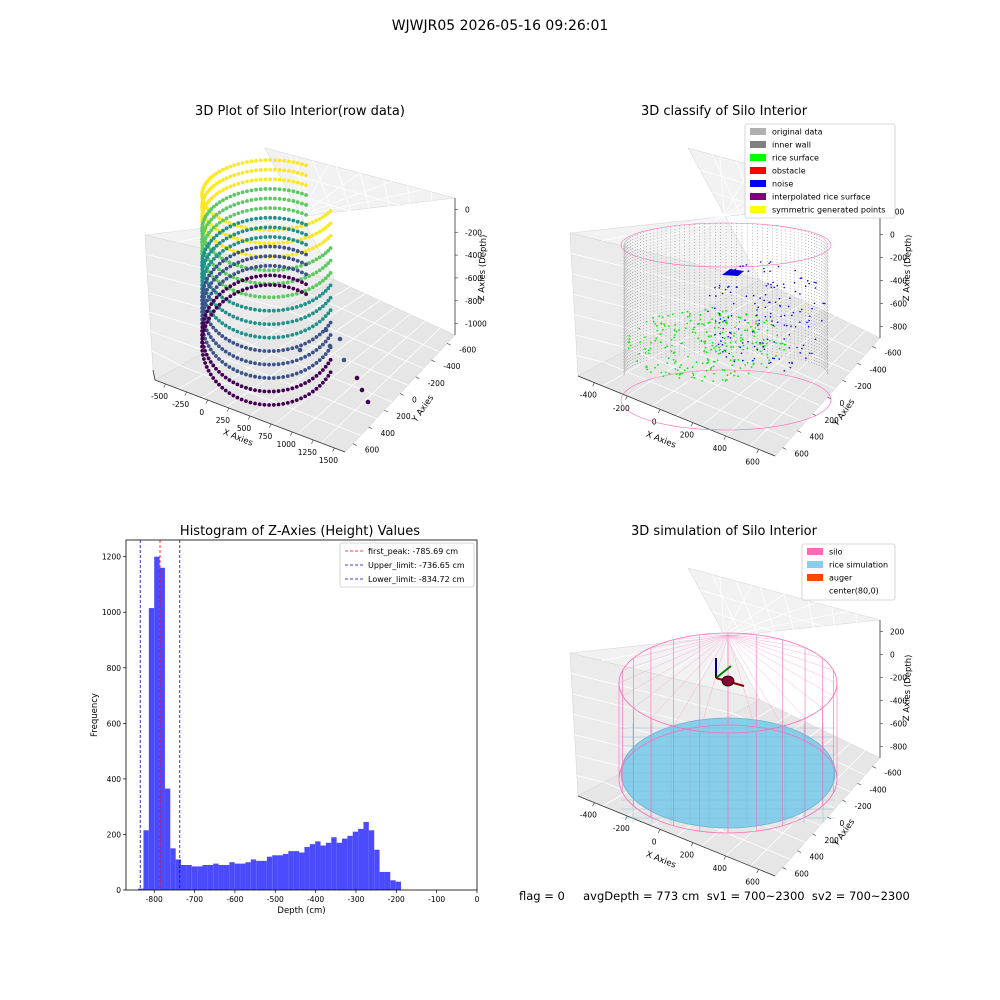  Describe the element at coordinates (449, 344) in the screenshot. I see `raw-y-tick` at that location.